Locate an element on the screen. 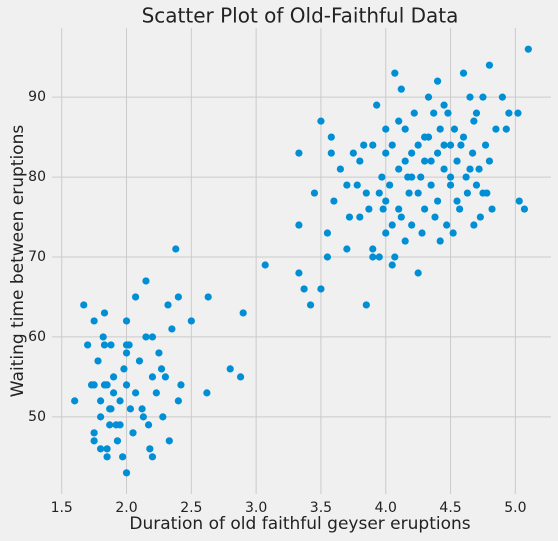  x-tick-label: 3.0 is located at coordinates (256, 508).